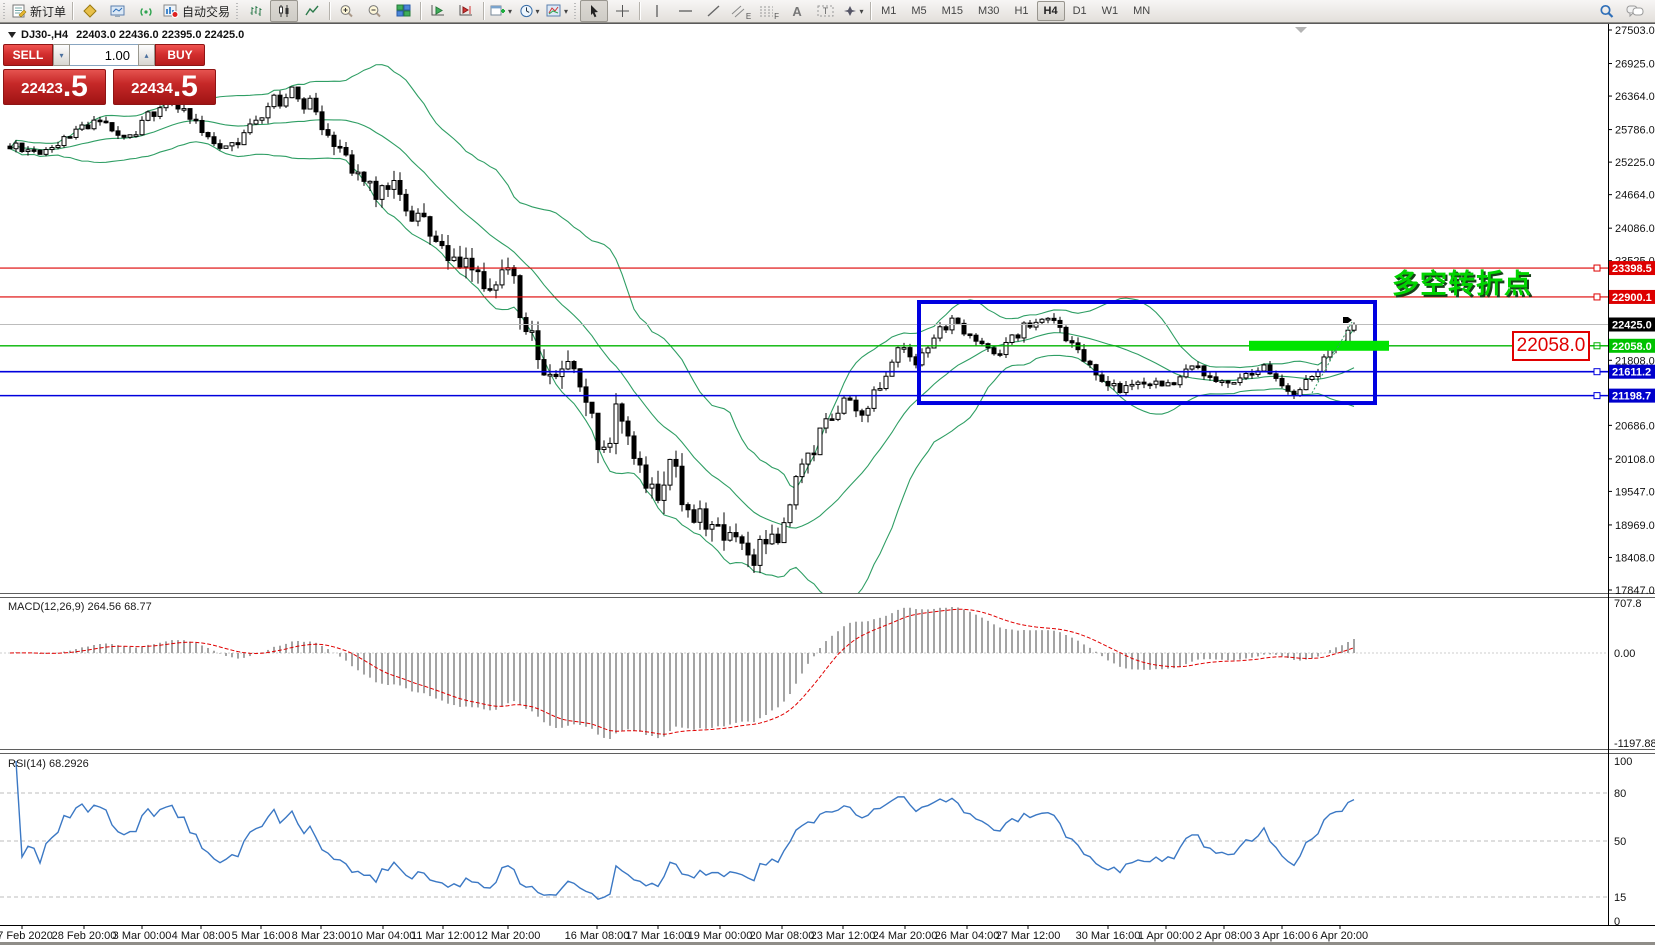  Describe the element at coordinates (782, 936) in the screenshot. I see `time-tick-label: 20 Mar 08:00` at that location.